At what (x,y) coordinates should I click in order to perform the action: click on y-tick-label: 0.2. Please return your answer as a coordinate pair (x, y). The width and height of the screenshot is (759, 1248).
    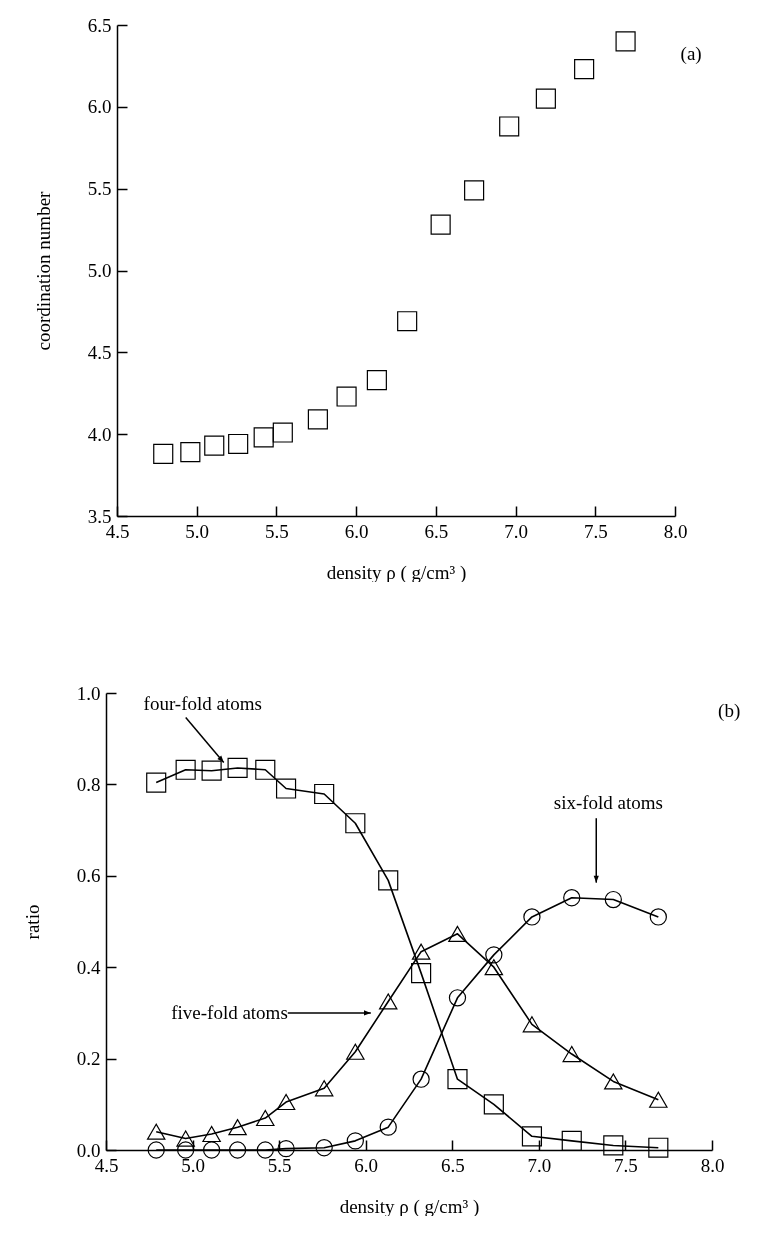
    Looking at the image, I should click on (88, 1059).